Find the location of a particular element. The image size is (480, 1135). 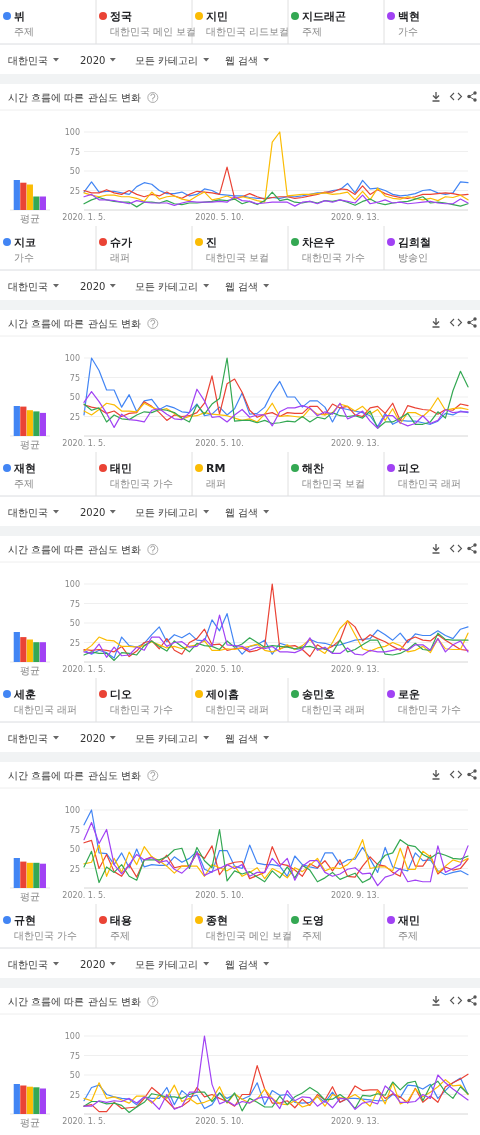

legend-label: 진 is located at coordinates (211, 242).